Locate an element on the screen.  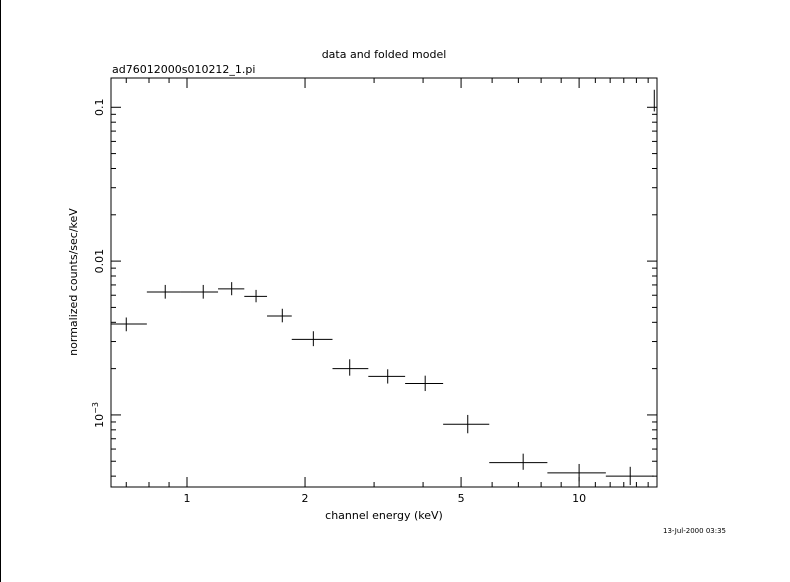
y-axis-label: normalized counts/sec/keV is located at coordinates (73, 282).